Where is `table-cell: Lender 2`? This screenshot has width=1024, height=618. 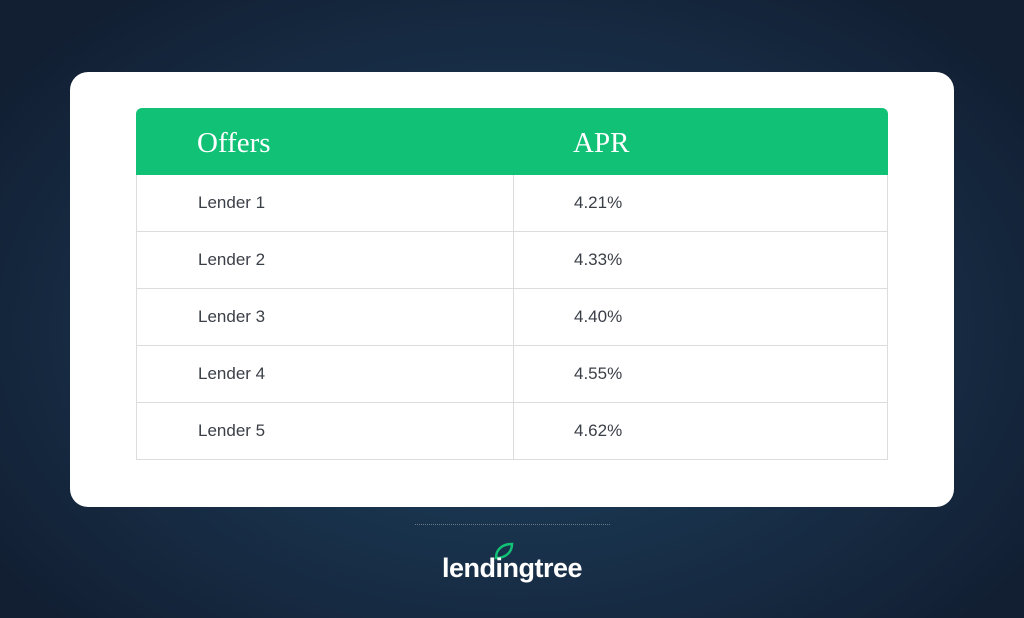
table-cell: Lender 2 is located at coordinates (232, 259).